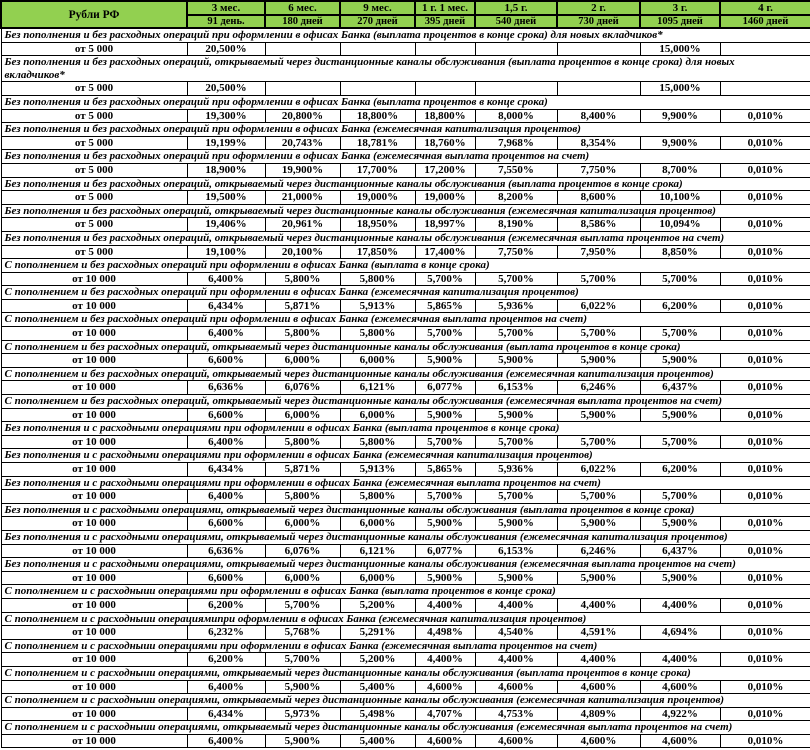 This screenshot has width=810, height=750. I want to click on days-header-cell: 1460 дней, so click(764, 21).